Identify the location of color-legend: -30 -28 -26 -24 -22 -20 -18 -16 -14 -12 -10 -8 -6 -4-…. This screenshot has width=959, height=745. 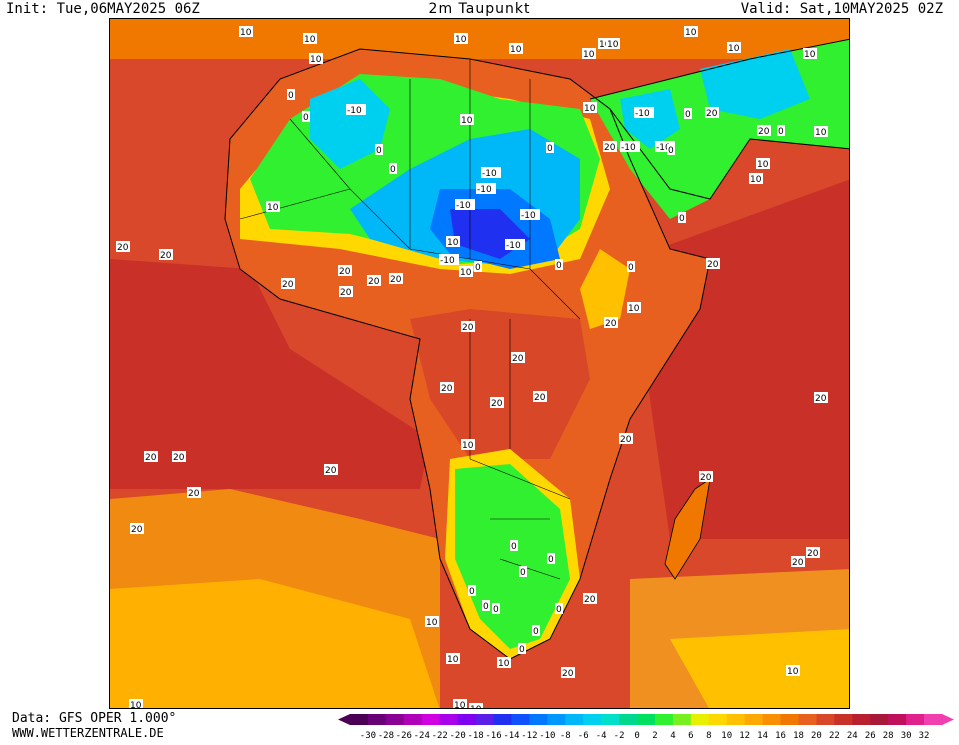
(647, 726).